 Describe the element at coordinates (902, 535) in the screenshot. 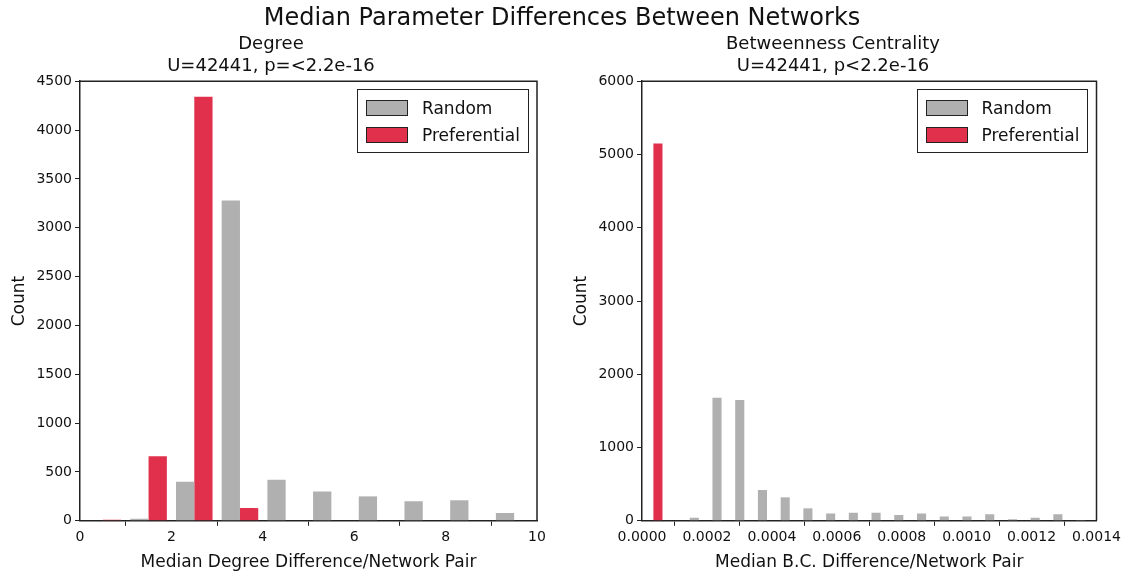

I see `x-tick-label: 0.0008` at that location.